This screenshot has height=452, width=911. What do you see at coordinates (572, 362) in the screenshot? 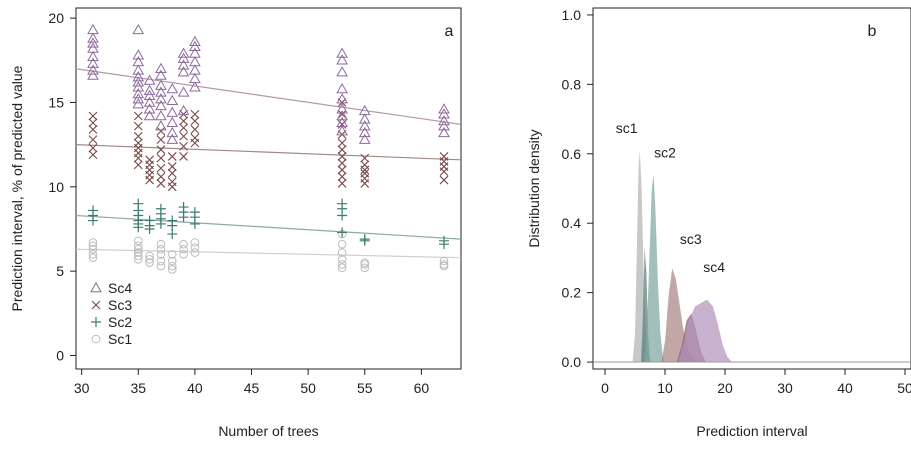
I see `panel-b-y-tick-label: 0.0` at bounding box center [572, 362].